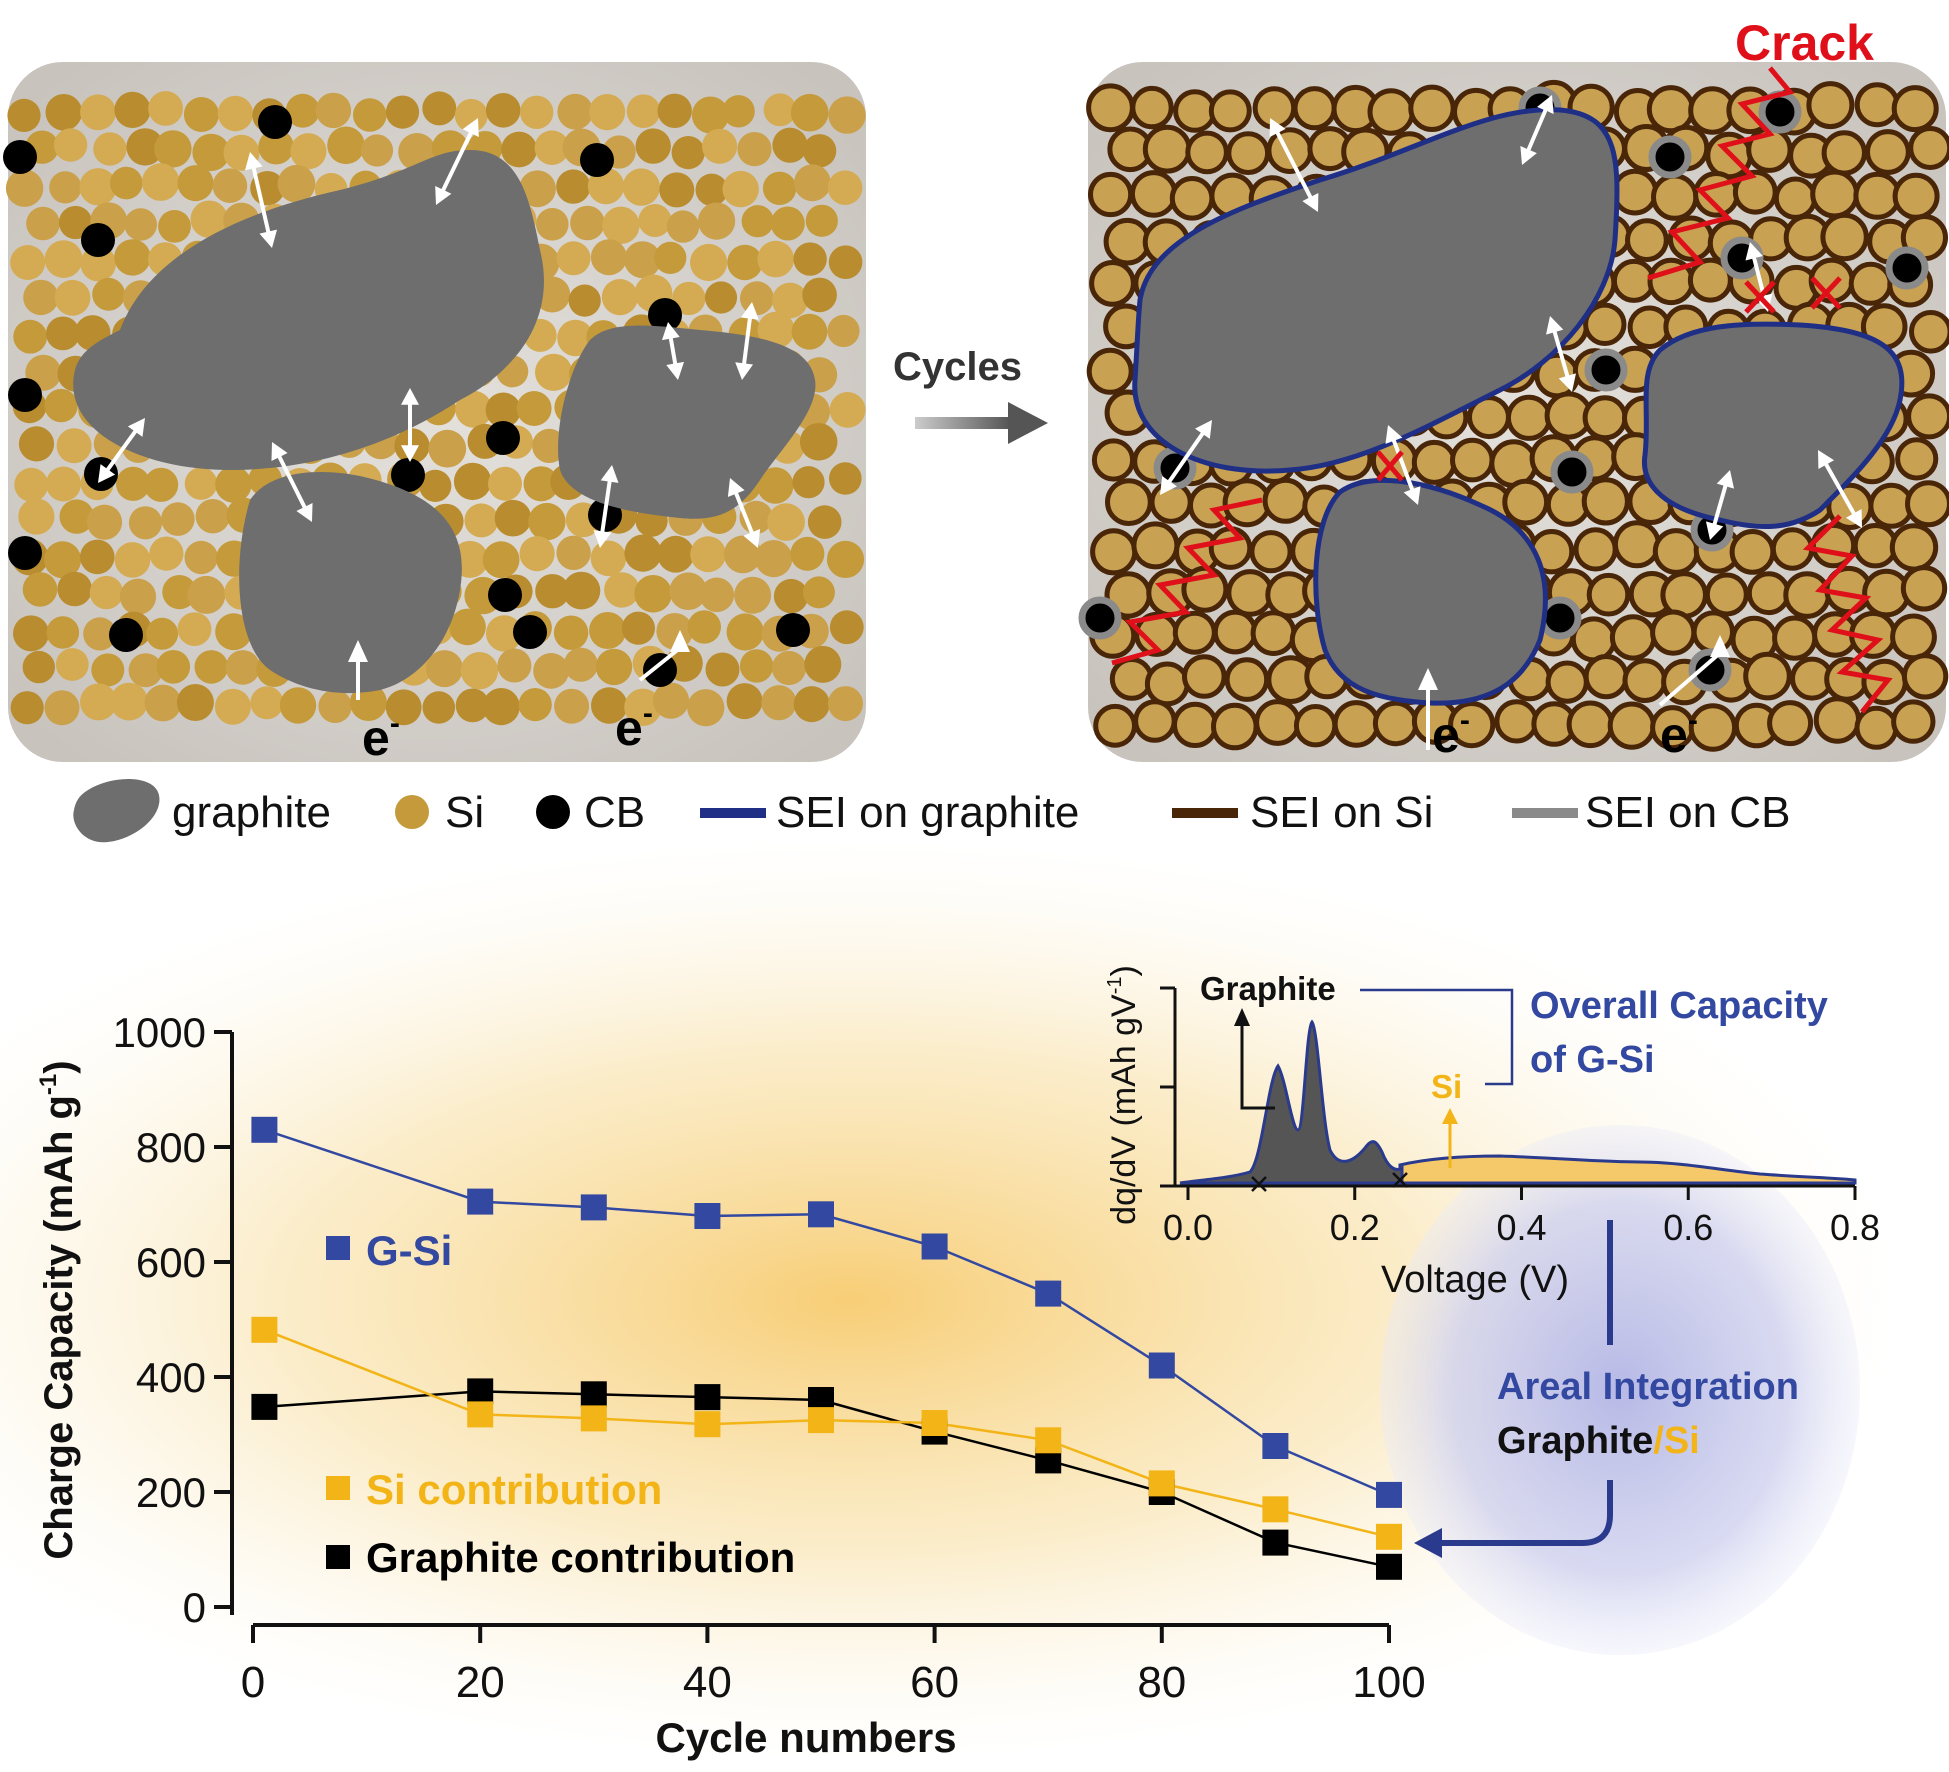  I want to click on main-x-tick-label: 20, so click(480, 1682).